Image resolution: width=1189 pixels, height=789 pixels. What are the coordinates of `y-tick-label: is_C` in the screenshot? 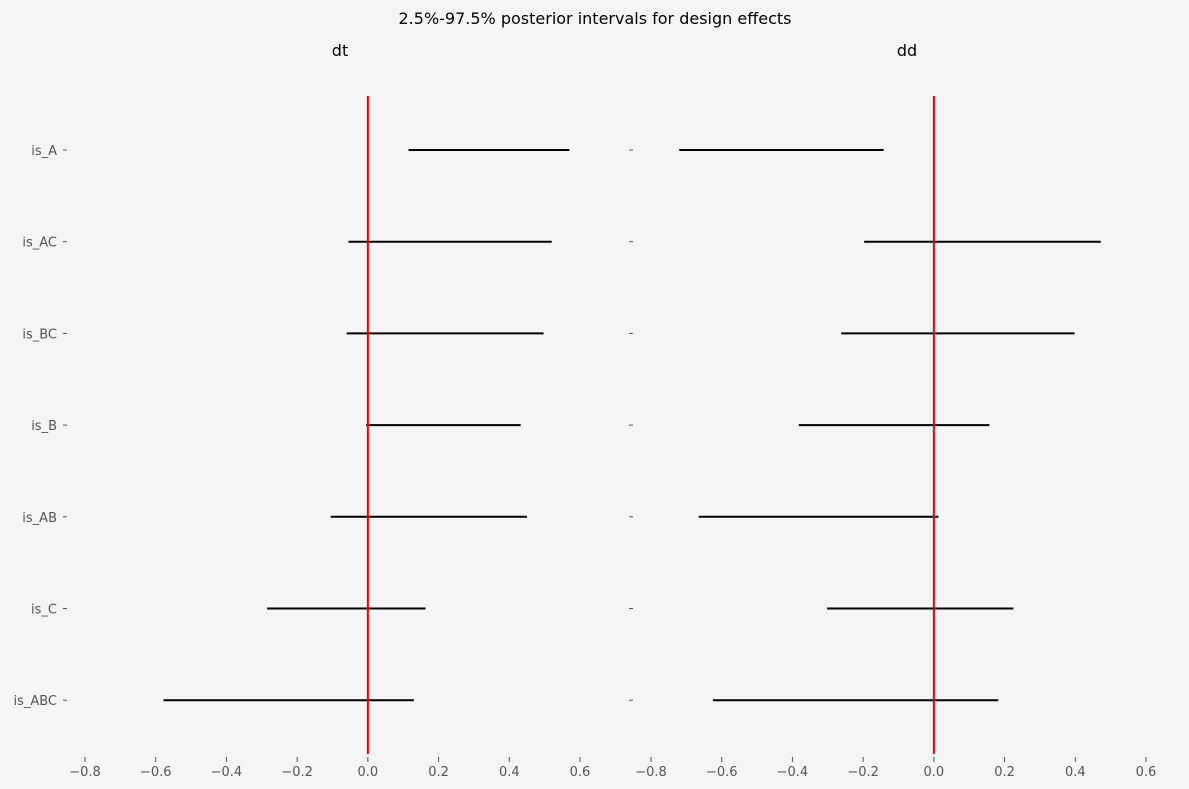 It's located at (44, 610).